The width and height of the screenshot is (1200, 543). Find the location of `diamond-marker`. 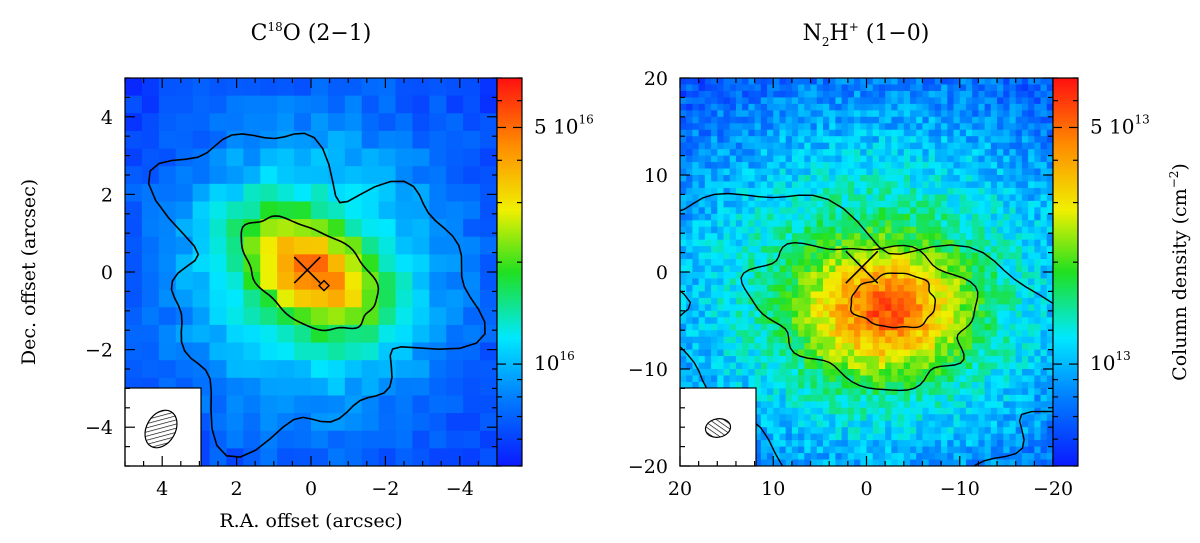

diamond-marker is located at coordinates (324, 285).